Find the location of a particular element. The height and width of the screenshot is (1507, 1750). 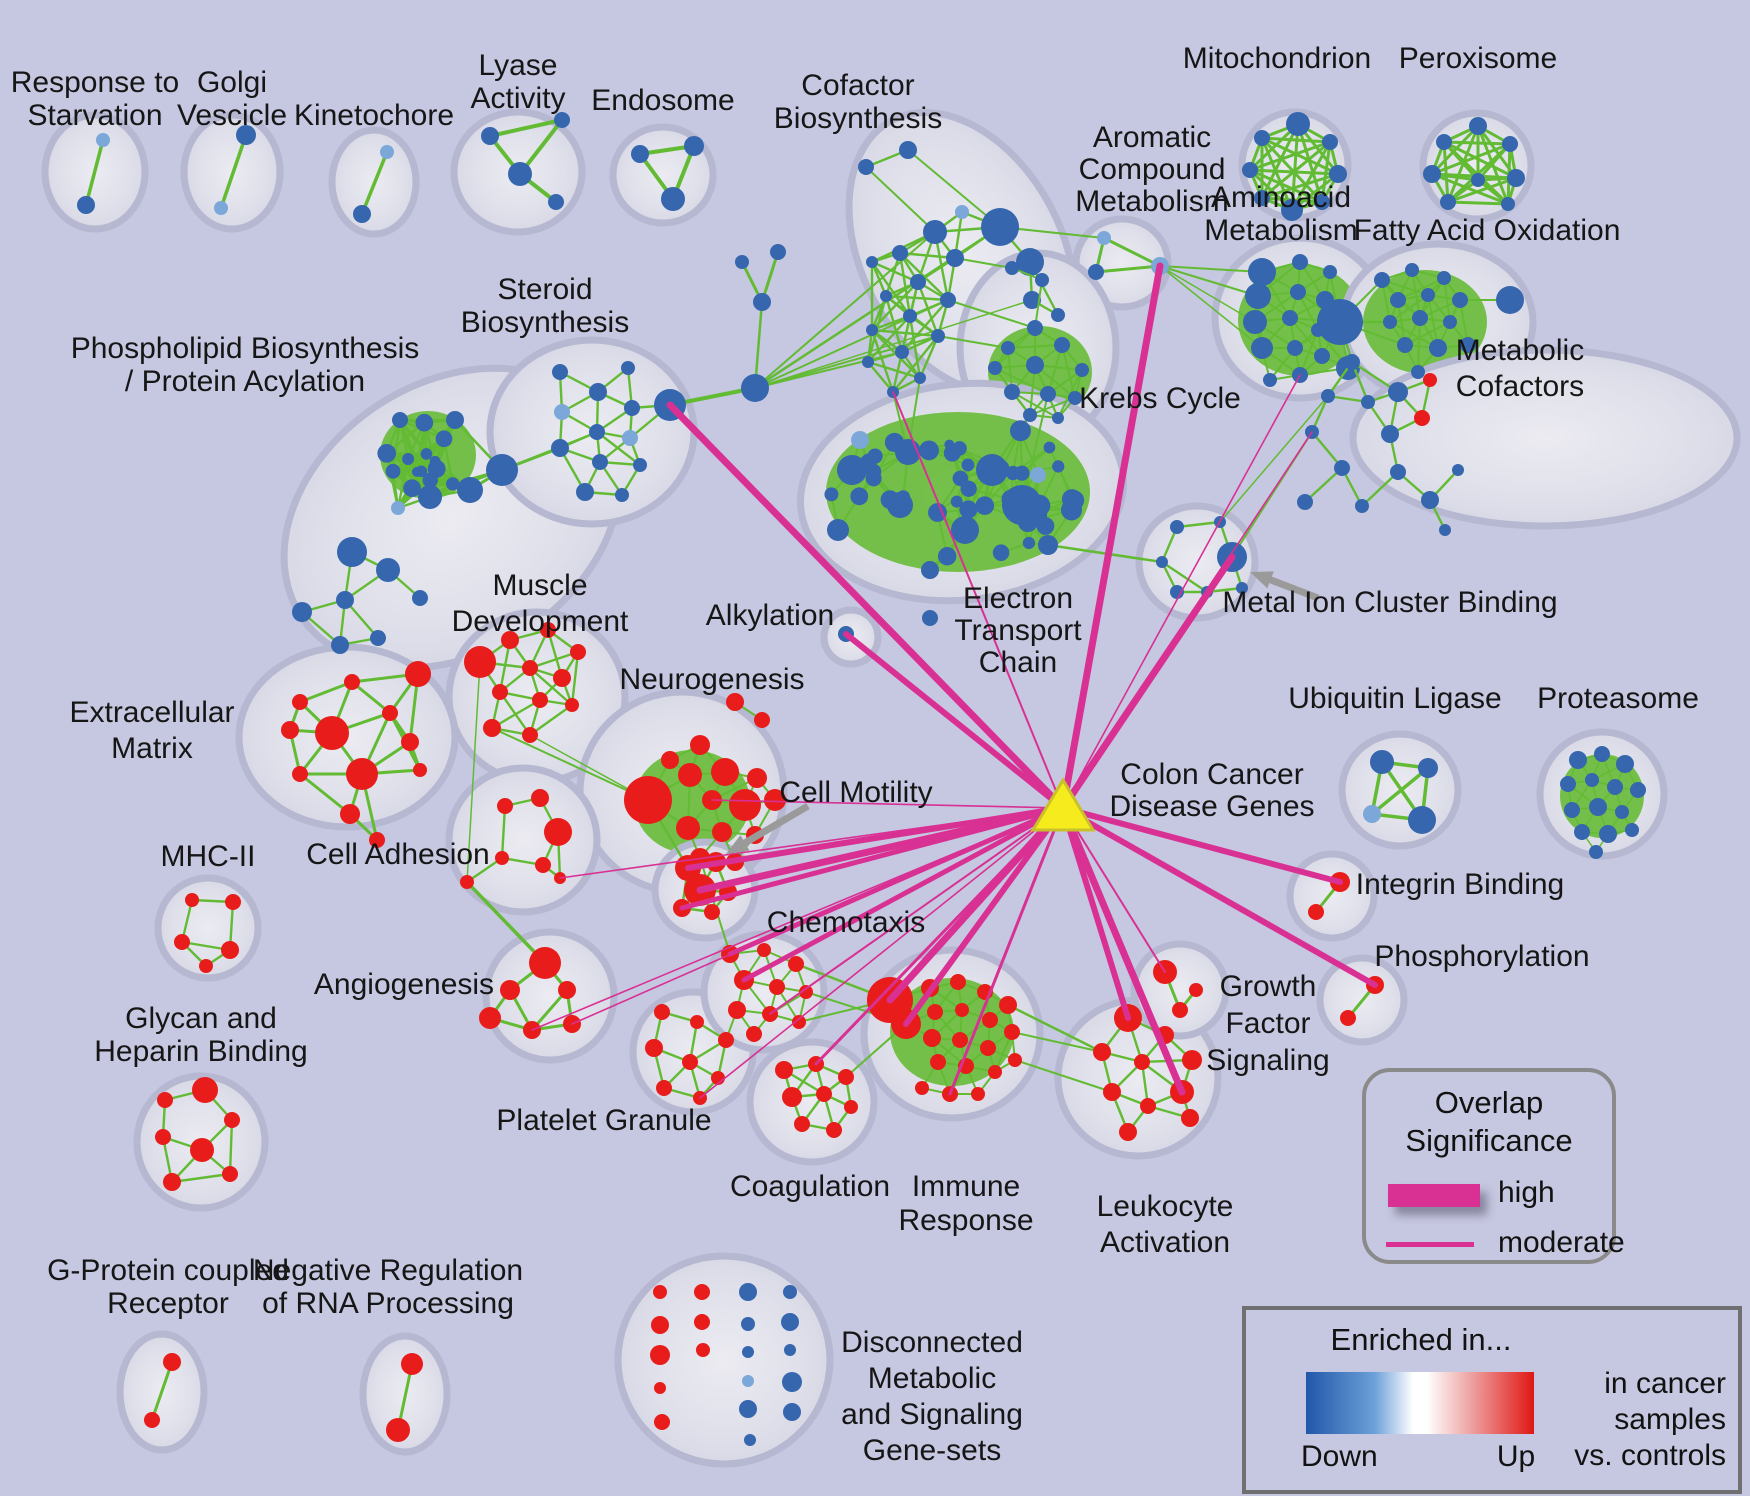

high-significance-swatch is located at coordinates (1434, 1195).